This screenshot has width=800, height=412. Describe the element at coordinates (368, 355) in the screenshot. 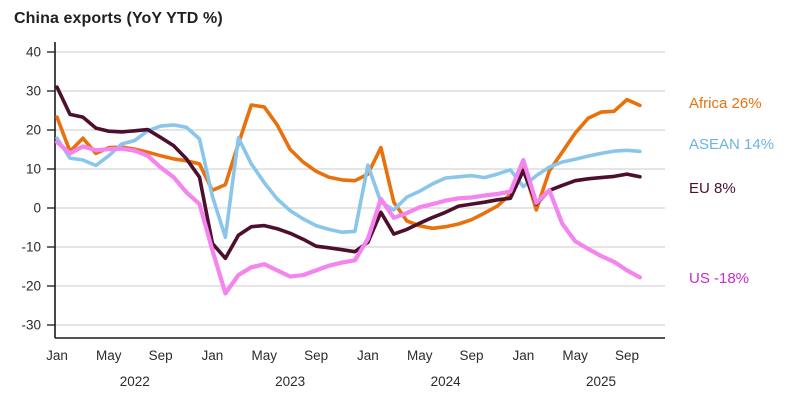

I see `x-axis-label-24: Jan` at that location.